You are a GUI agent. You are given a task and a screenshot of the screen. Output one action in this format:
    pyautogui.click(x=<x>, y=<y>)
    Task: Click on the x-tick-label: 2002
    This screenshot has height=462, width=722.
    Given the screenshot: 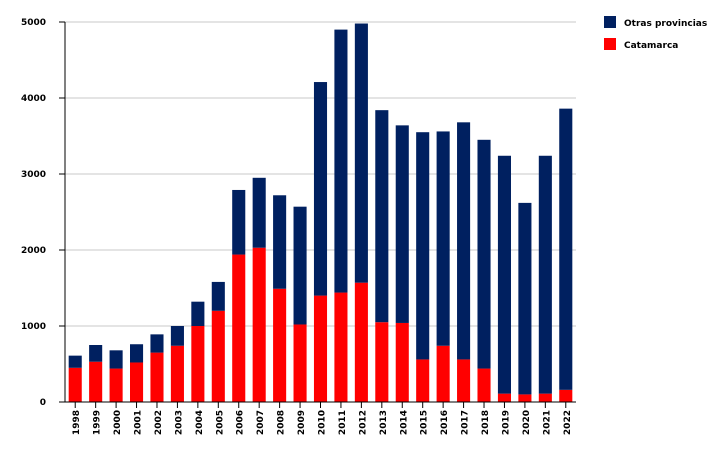 What is the action you would take?
    pyautogui.click(x=159, y=422)
    